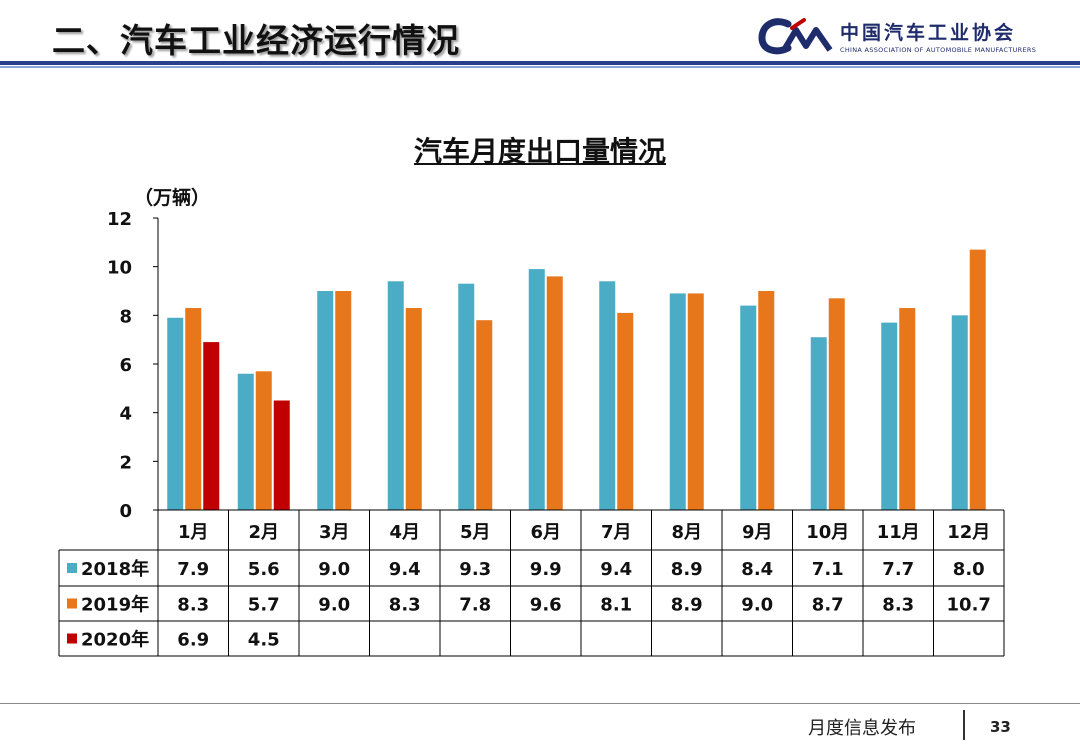  What do you see at coordinates (539, 151) in the screenshot?
I see `chart-title: 汽车月度出口量情况` at bounding box center [539, 151].